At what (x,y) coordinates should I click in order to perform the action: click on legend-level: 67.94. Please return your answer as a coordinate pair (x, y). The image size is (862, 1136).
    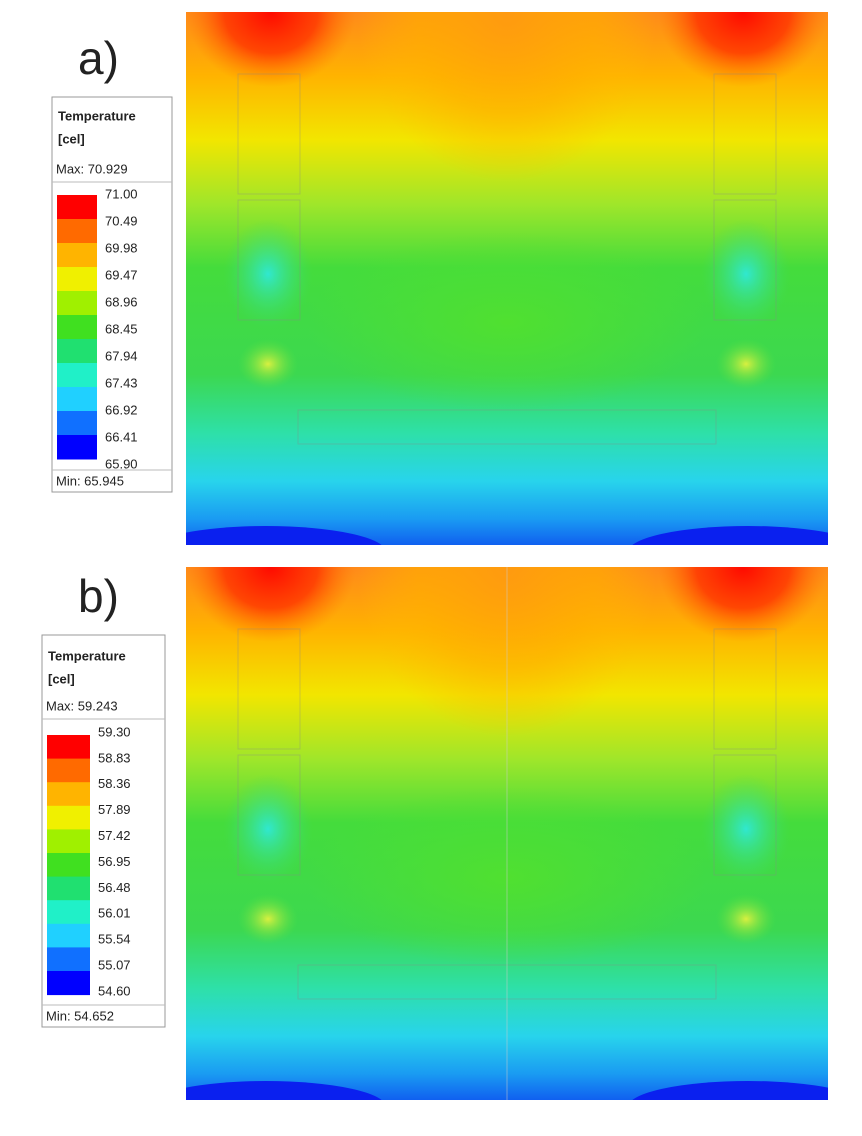
    Looking at the image, I should click on (121, 355).